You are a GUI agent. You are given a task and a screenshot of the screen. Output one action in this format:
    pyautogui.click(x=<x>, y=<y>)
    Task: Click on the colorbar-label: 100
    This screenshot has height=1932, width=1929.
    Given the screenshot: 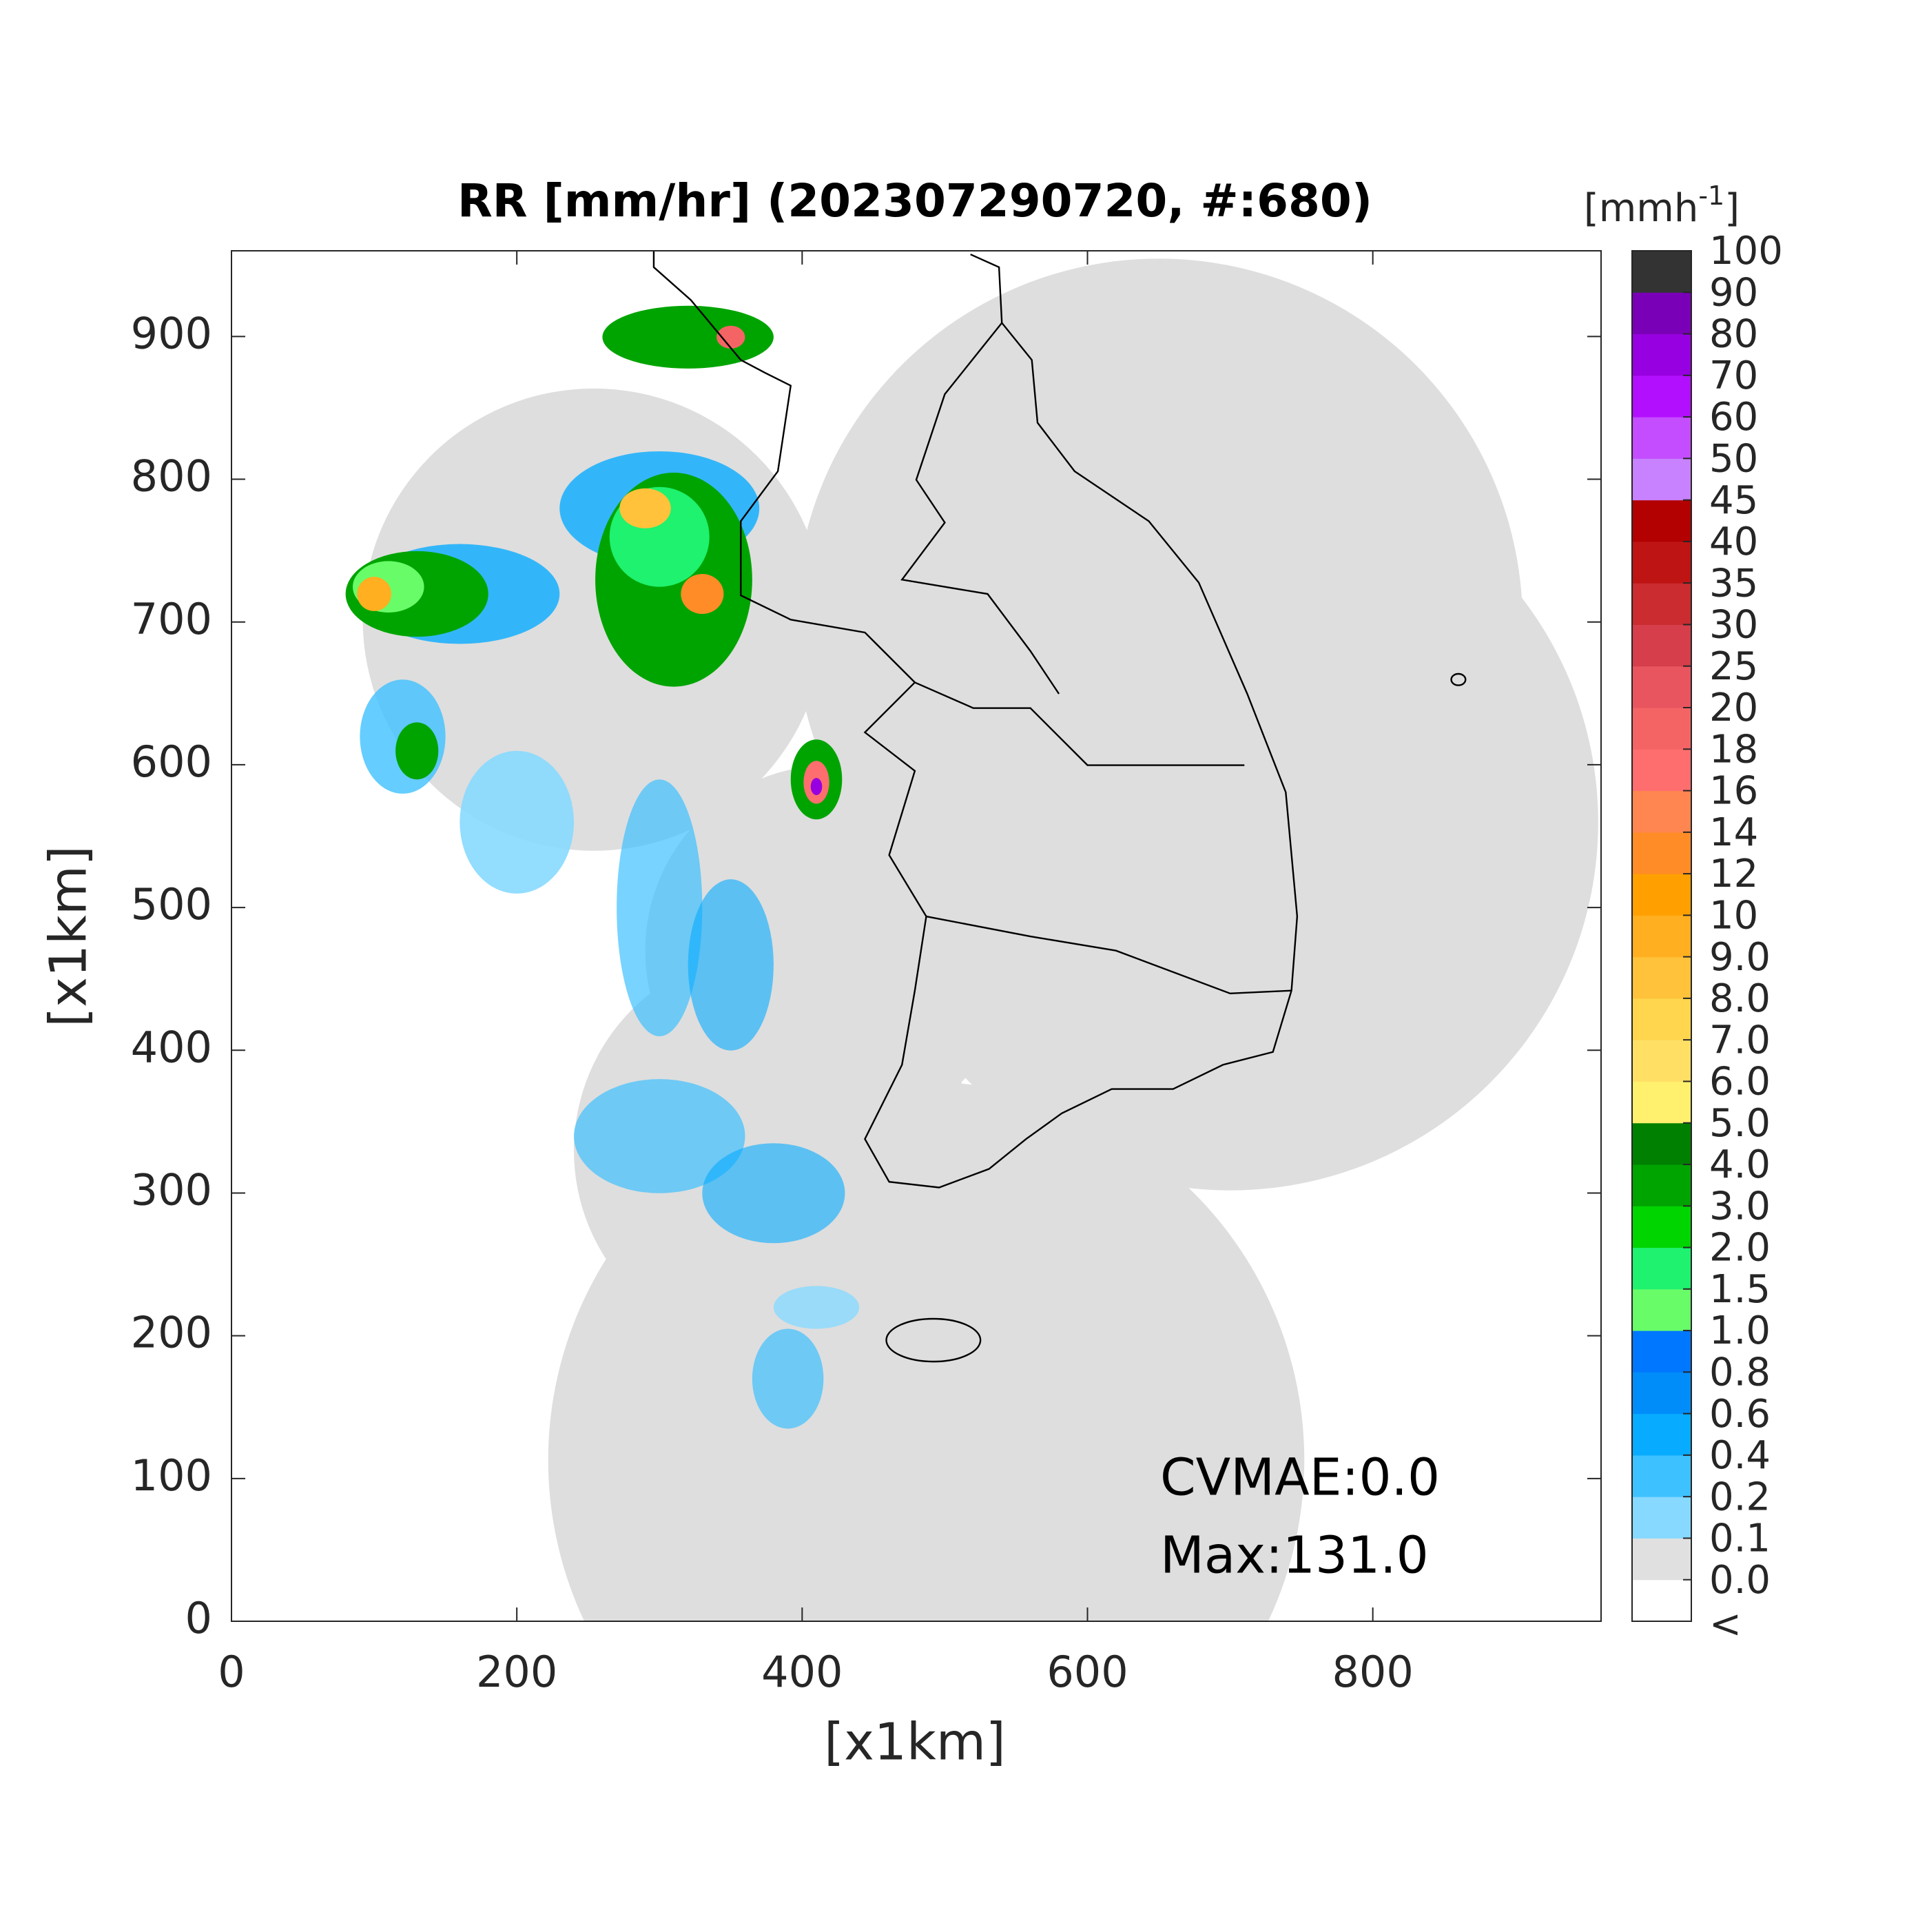 What is the action you would take?
    pyautogui.click(x=1746, y=251)
    